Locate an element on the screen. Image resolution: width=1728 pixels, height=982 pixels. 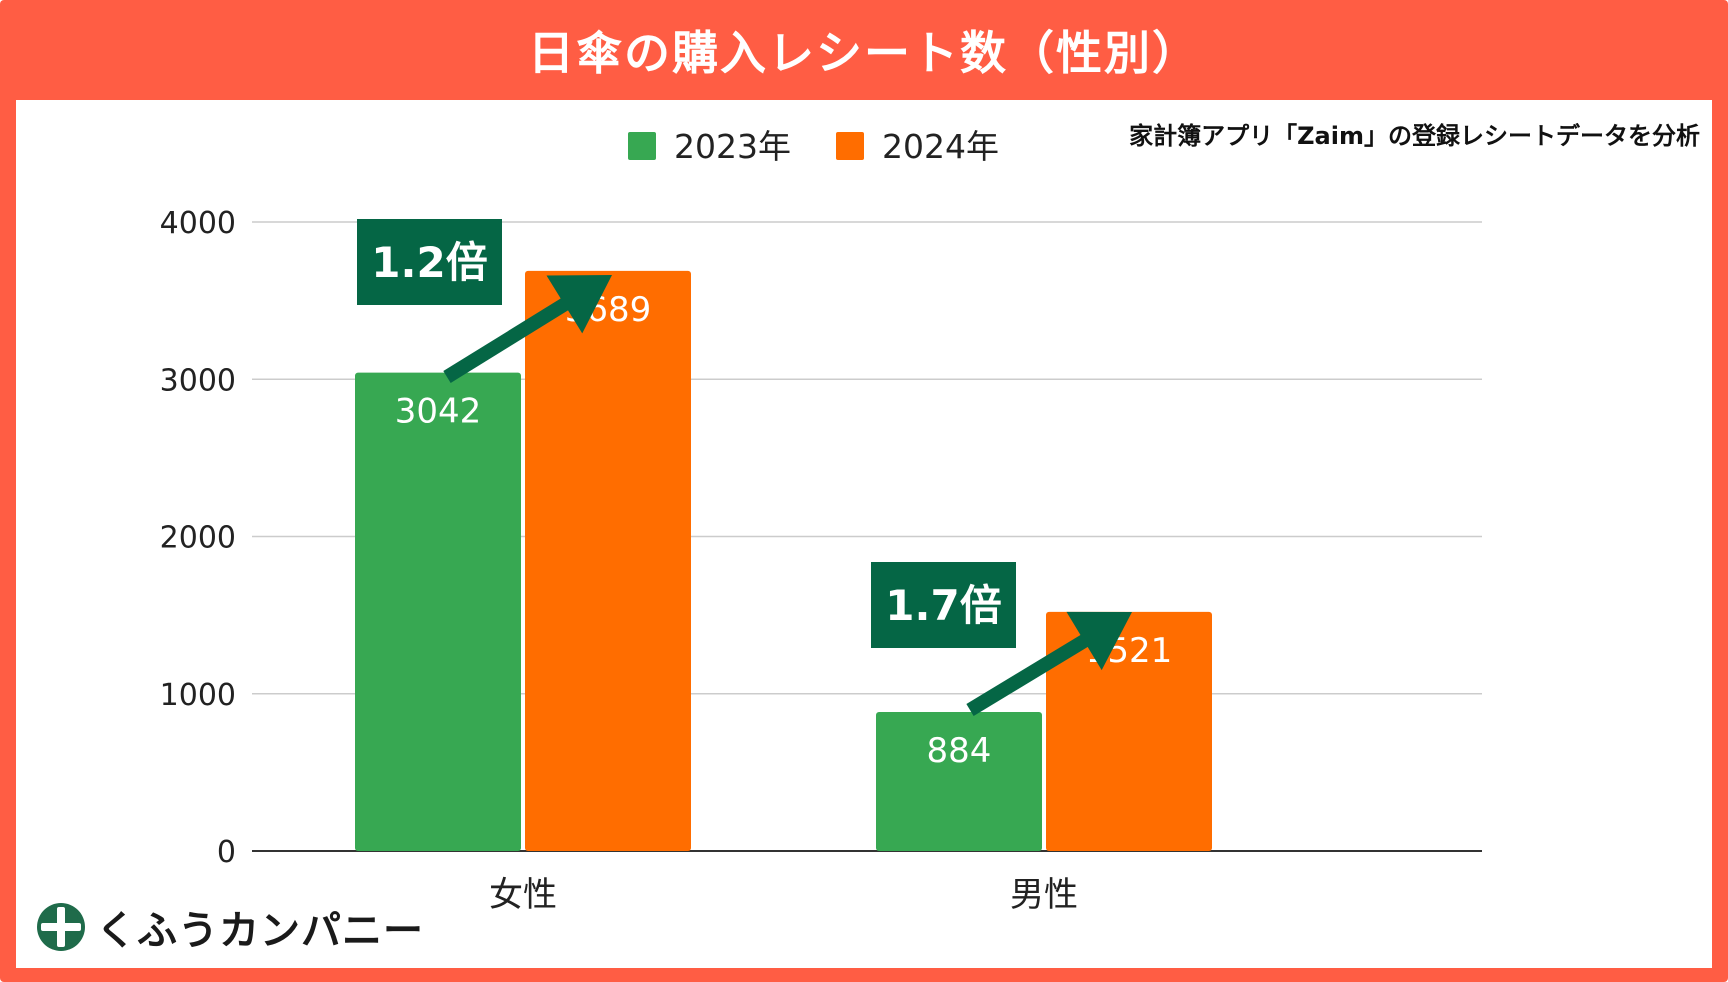
growth-ratio-label: 1.2倍 is located at coordinates (429, 262).